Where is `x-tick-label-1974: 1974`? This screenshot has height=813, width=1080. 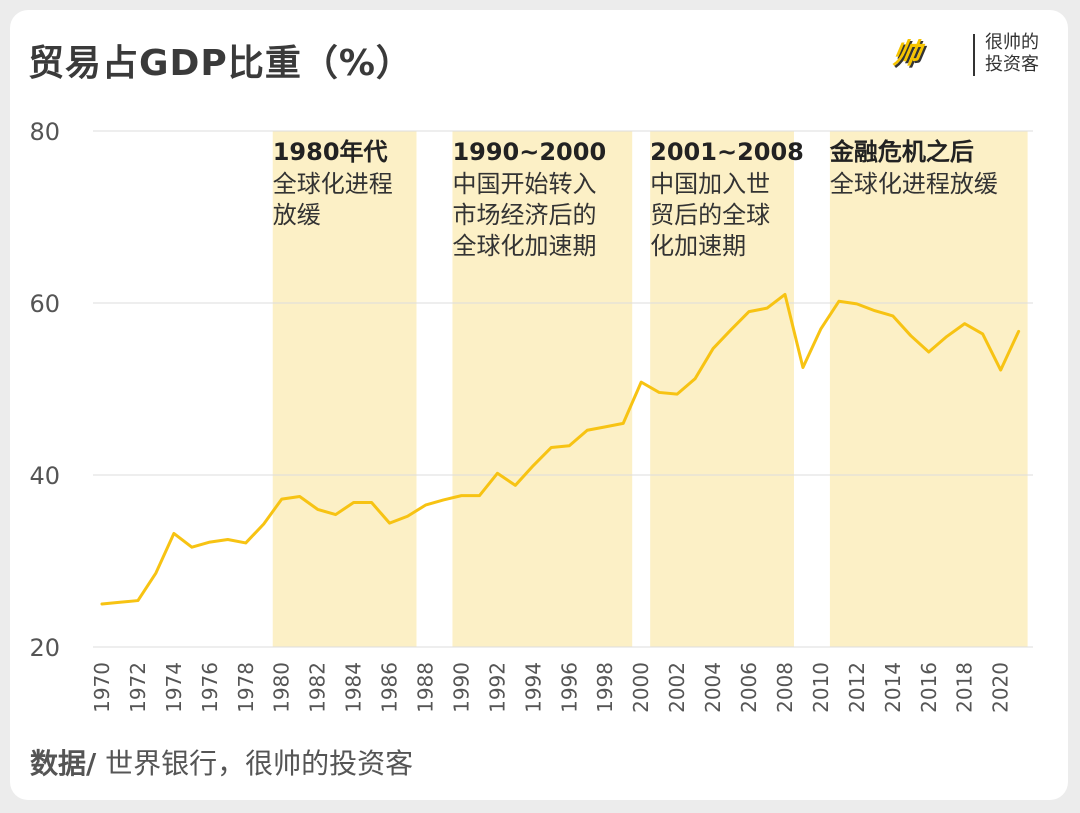 x-tick-label-1974: 1974 is located at coordinates (174, 687).